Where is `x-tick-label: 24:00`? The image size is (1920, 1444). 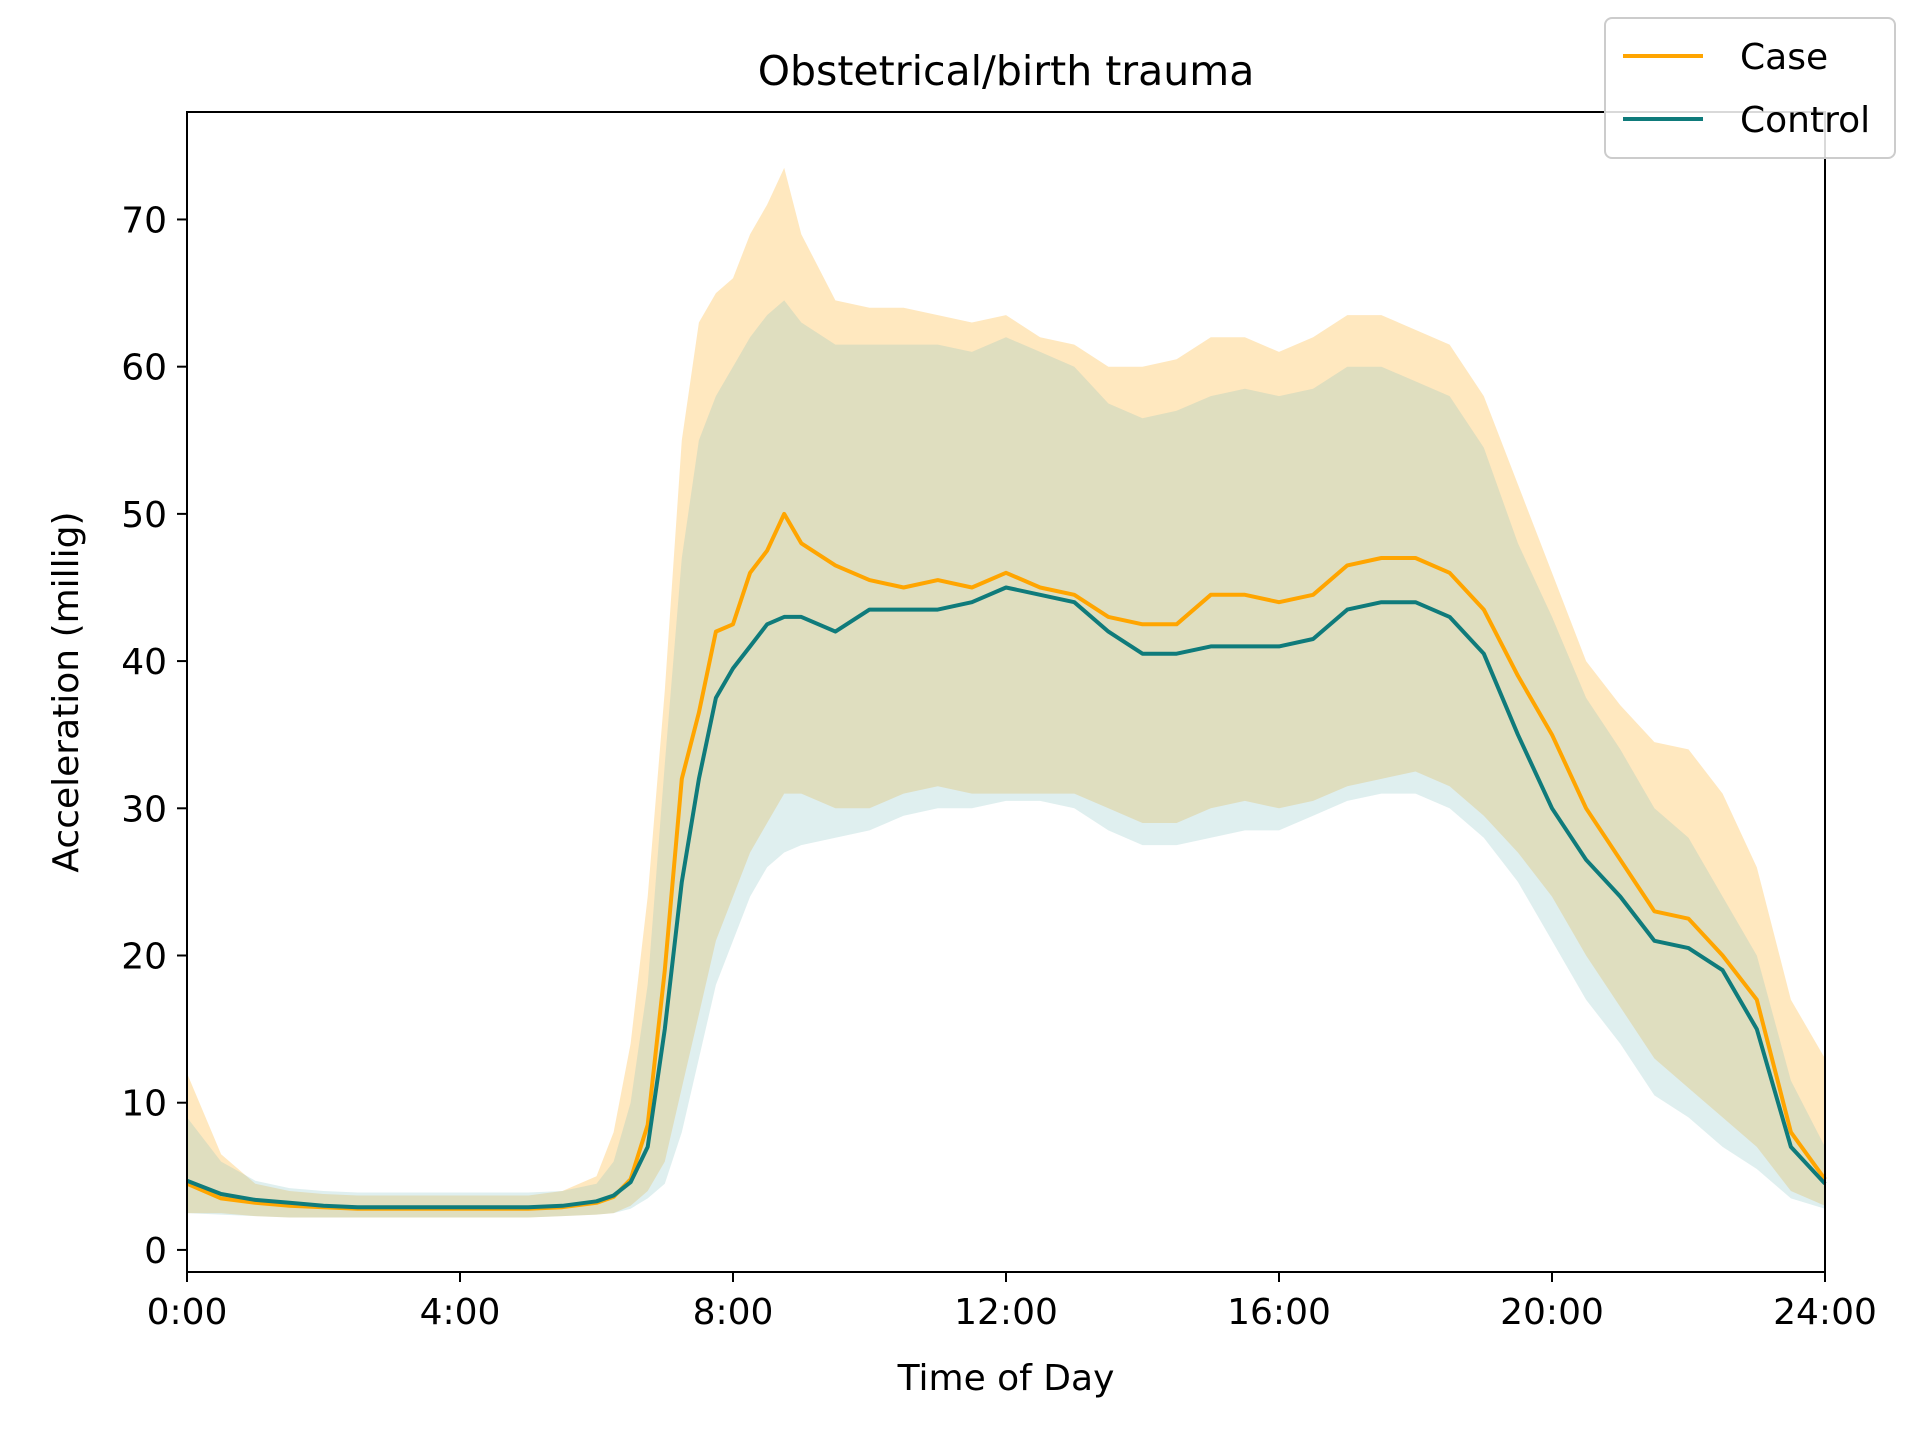
x-tick-label: 24:00 is located at coordinates (1825, 1312).